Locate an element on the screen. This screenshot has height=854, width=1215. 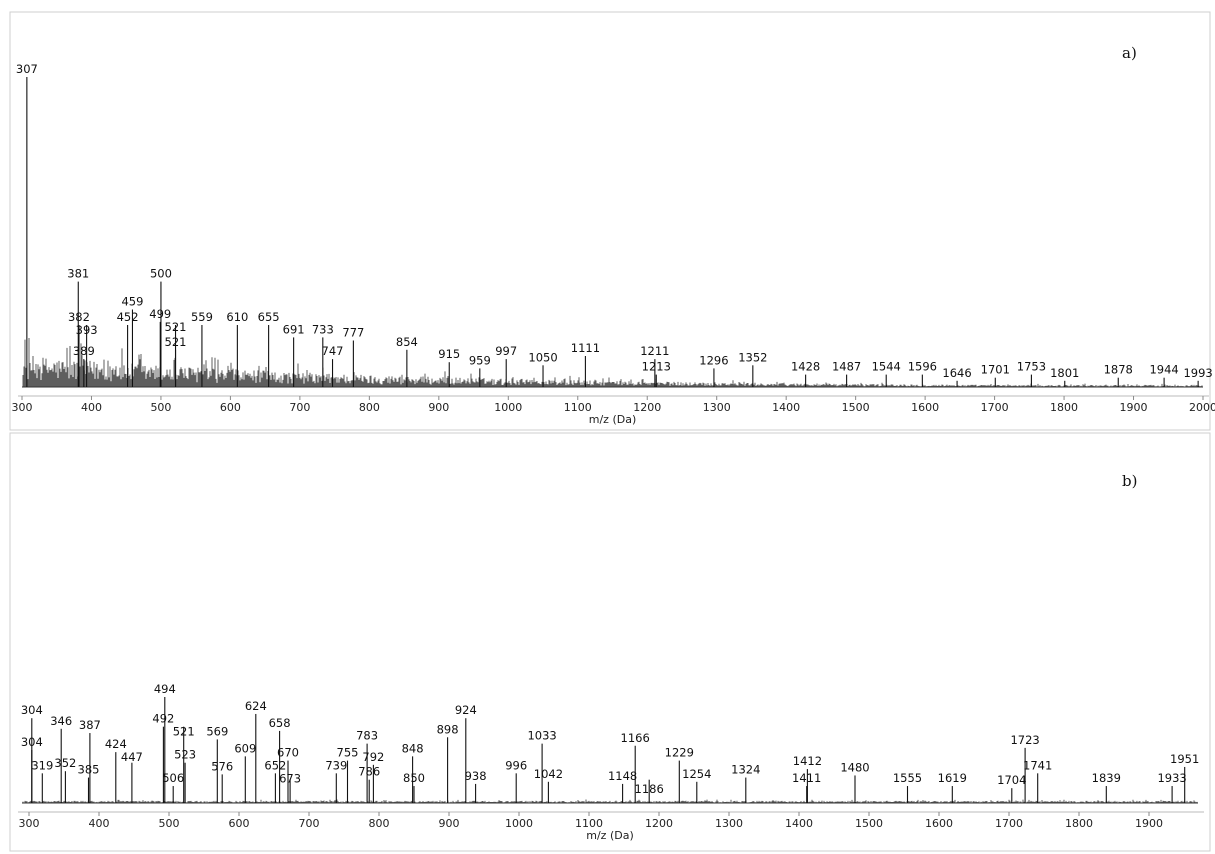
peak-label: 997 is located at coordinates (506, 351).